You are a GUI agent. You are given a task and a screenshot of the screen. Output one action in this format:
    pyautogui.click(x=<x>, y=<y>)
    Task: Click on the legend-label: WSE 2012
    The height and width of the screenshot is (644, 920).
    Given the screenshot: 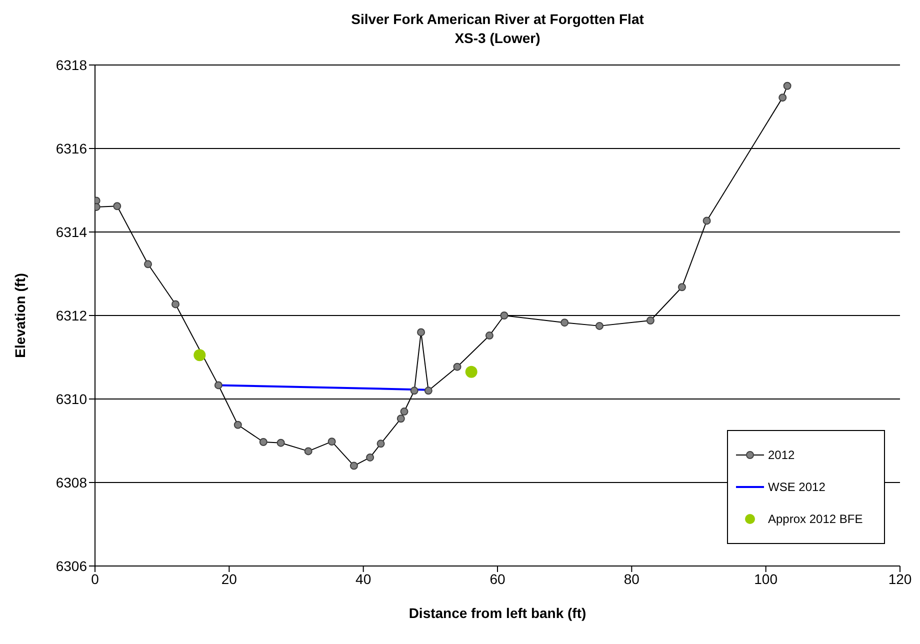 What is the action you would take?
    pyautogui.click(x=797, y=487)
    